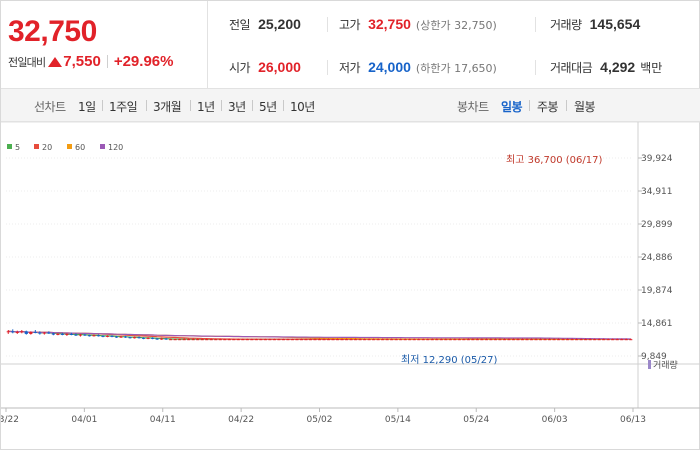 This screenshot has height=455, width=700. What do you see at coordinates (55, 61) in the screenshot?
I see `up-arrow-icon` at bounding box center [55, 61].